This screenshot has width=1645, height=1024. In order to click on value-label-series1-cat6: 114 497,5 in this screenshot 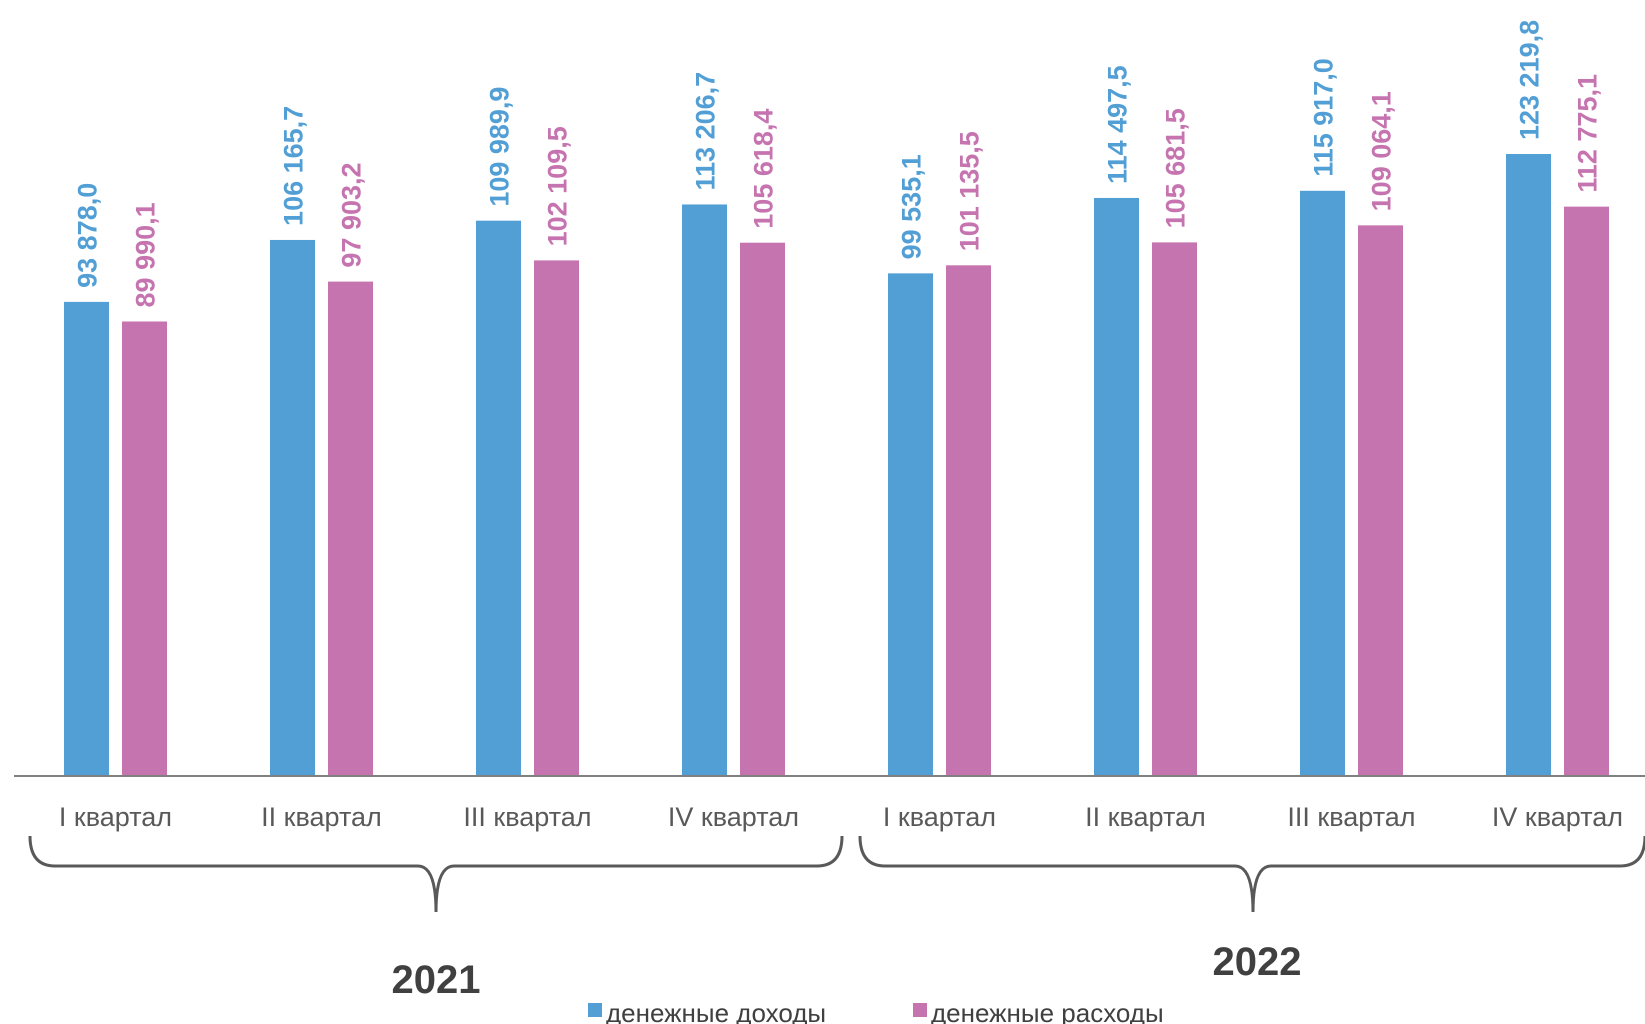, I will do `click(1118, 124)`.